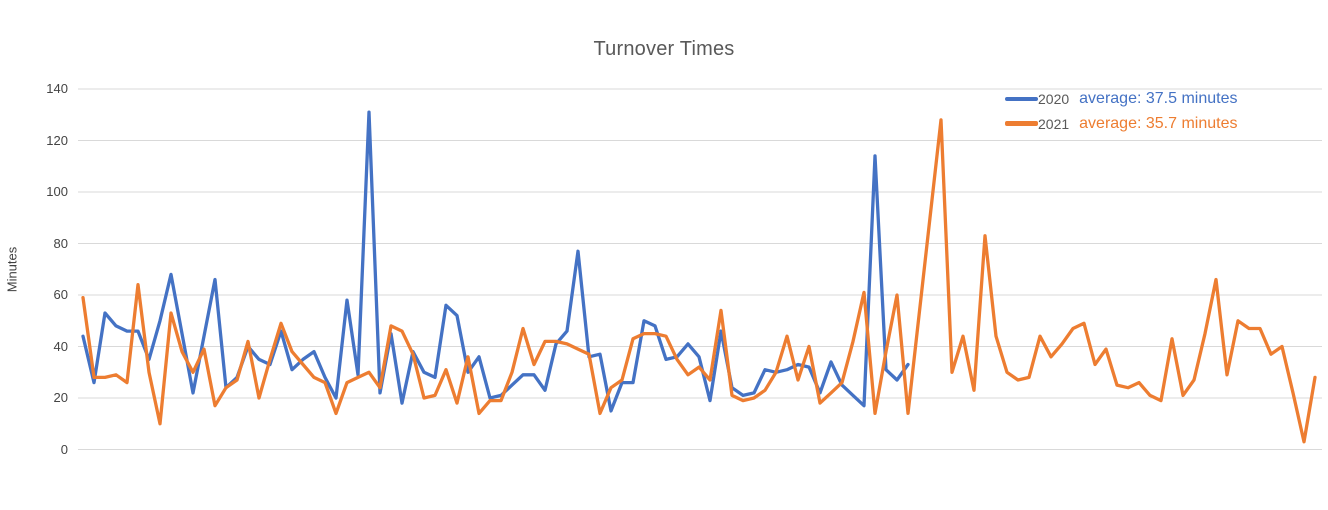  I want to click on legend-line-swatch-2021, so click(1021, 123).